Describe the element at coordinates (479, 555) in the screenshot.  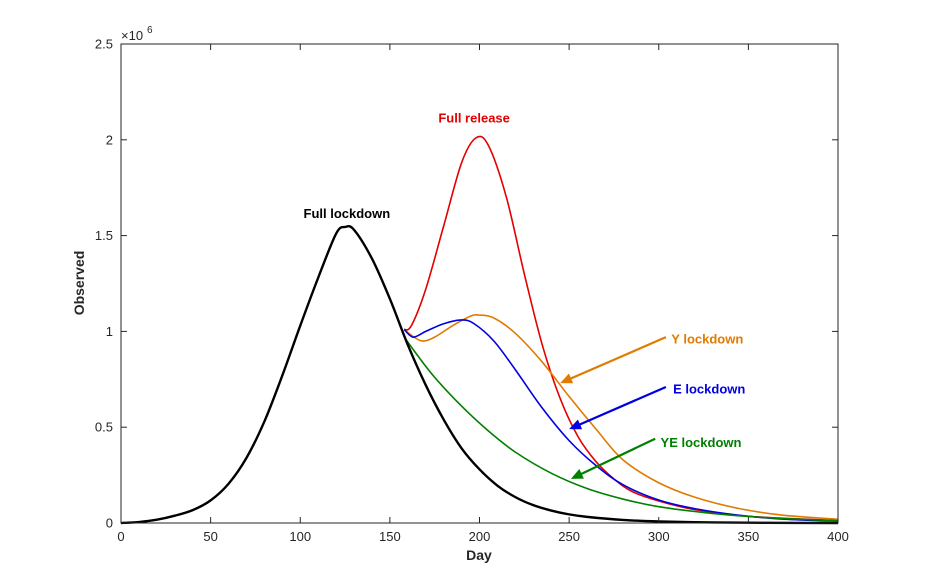
I see `x-axis-label: Day` at that location.